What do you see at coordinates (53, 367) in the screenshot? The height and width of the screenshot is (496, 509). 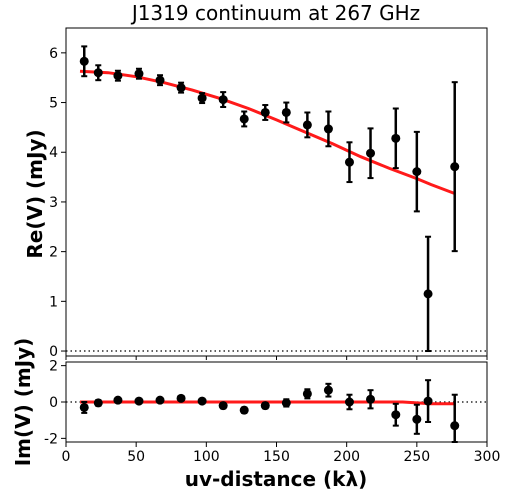 I see `imag-ytick-label: 2` at bounding box center [53, 367].